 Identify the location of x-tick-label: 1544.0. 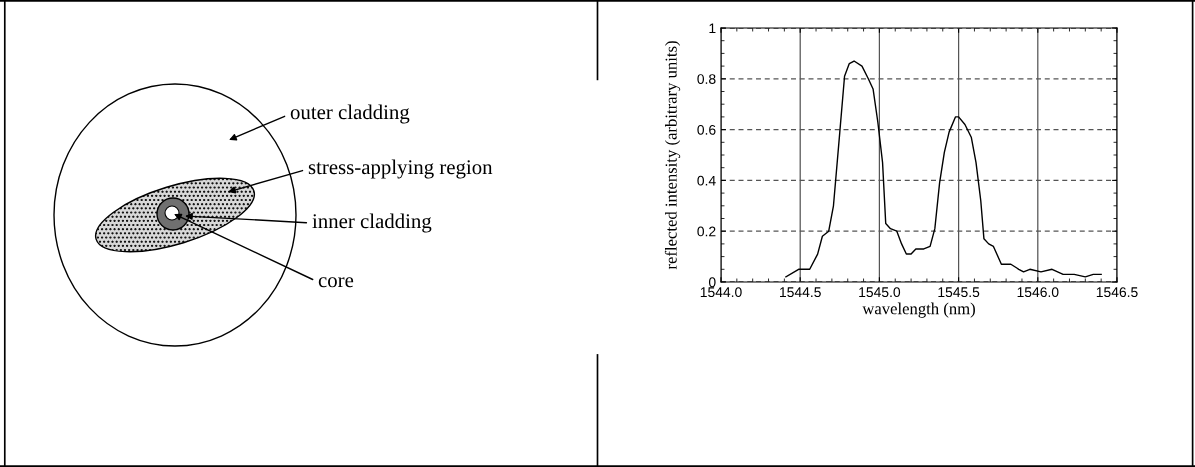
(721, 292).